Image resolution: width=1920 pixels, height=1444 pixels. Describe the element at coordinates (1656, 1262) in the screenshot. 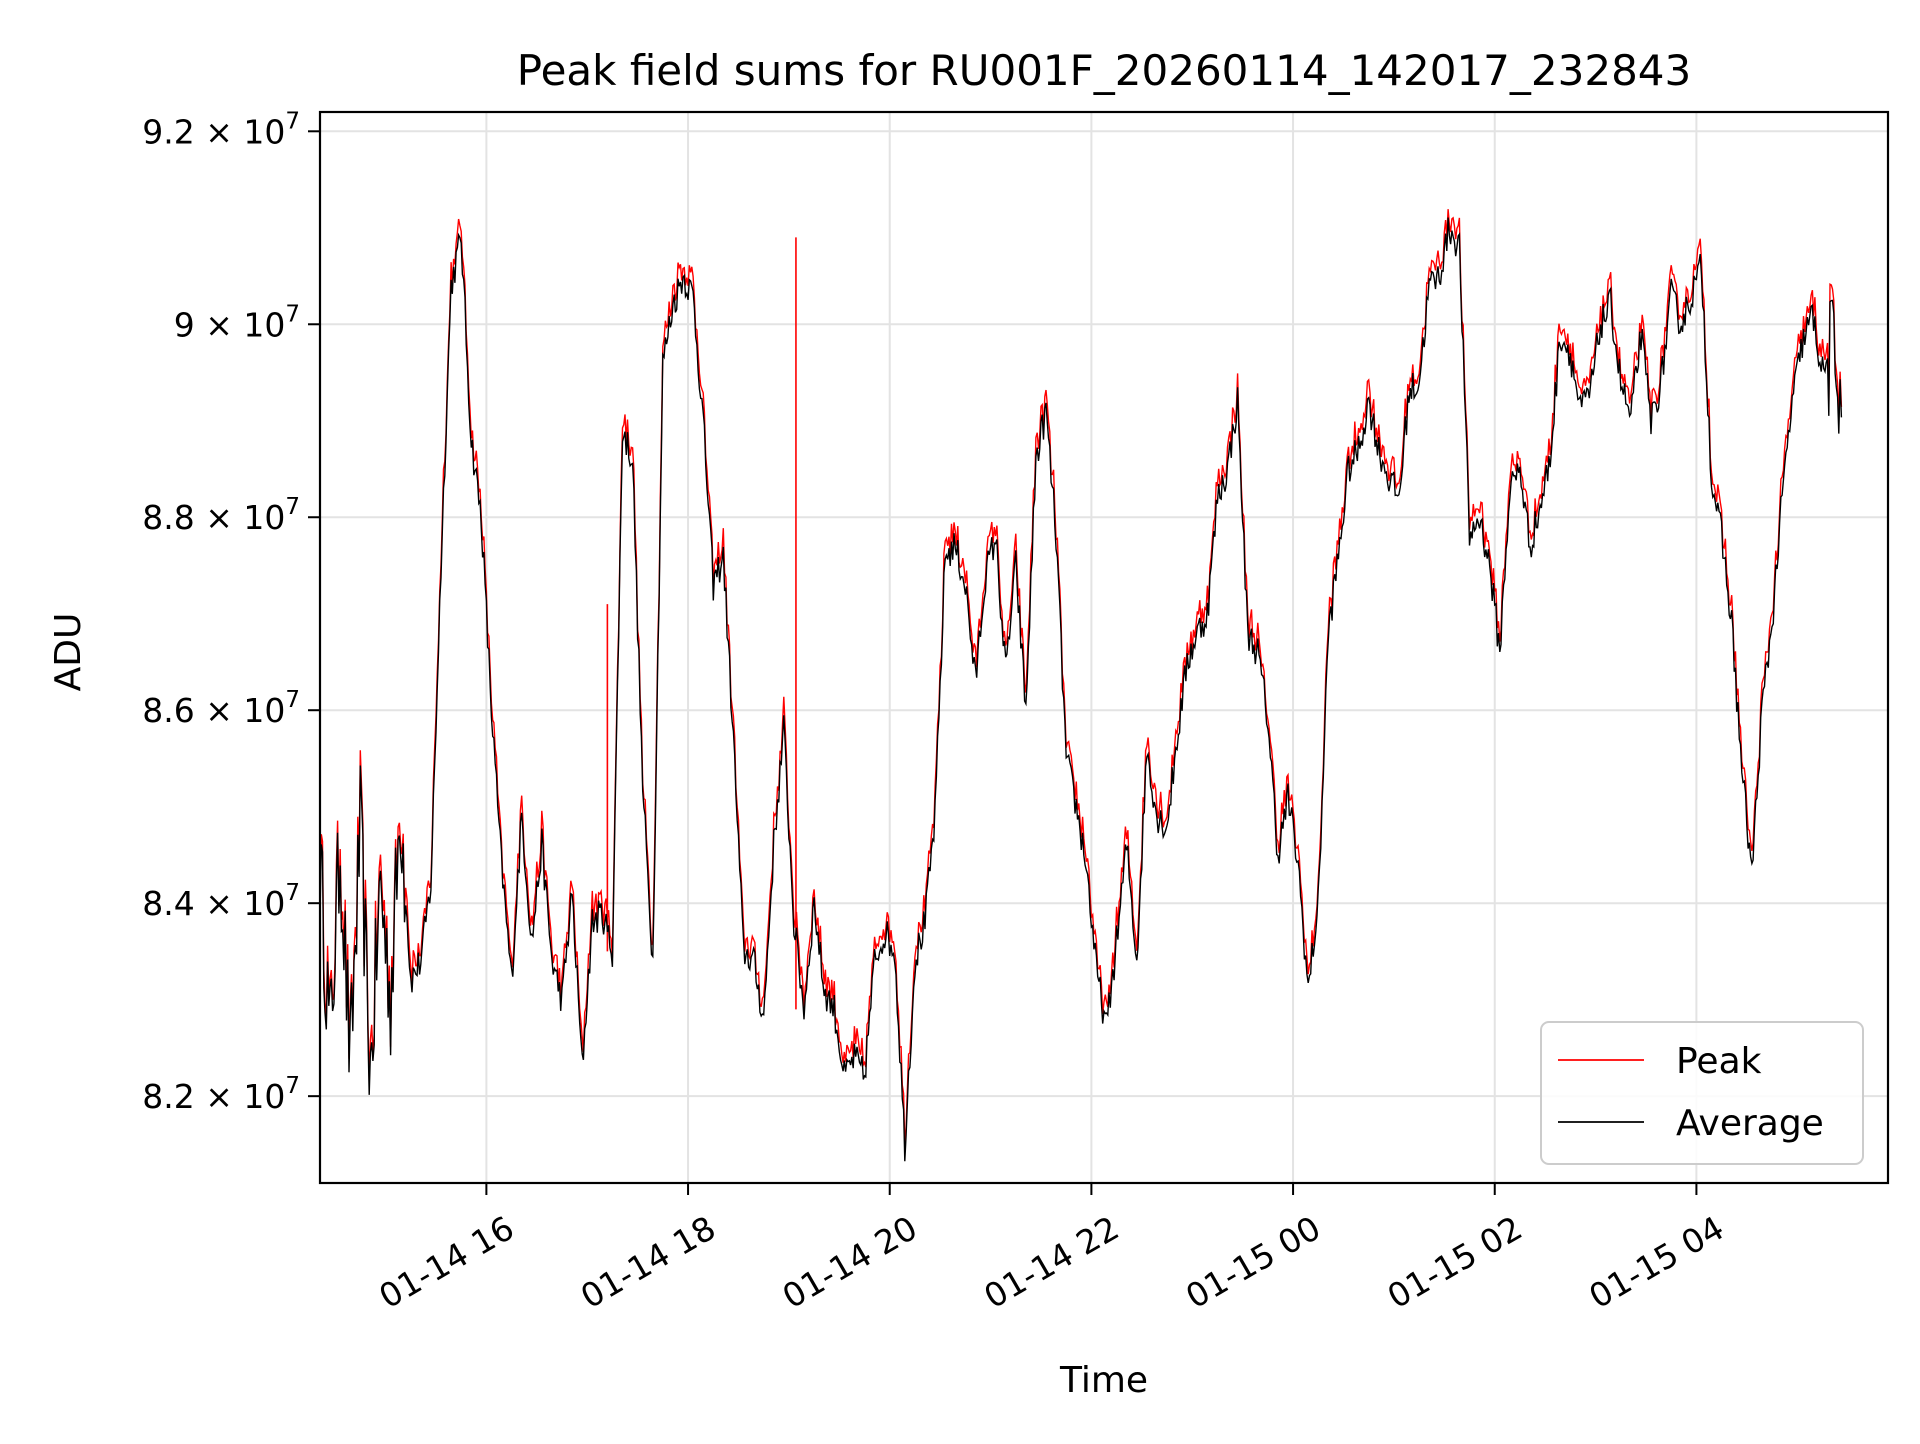

I see `x-tick-label: 01-15 04` at that location.